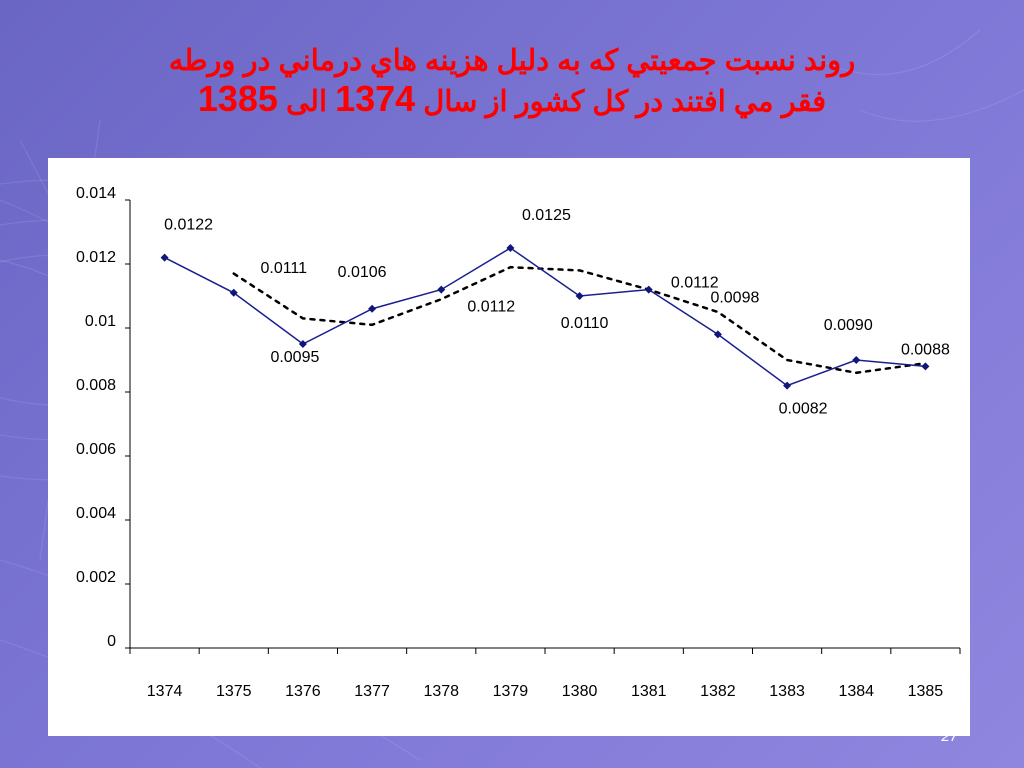 The image size is (1024, 768). What do you see at coordinates (926, 691) in the screenshot?
I see `x-tick-label: 1385` at bounding box center [926, 691].